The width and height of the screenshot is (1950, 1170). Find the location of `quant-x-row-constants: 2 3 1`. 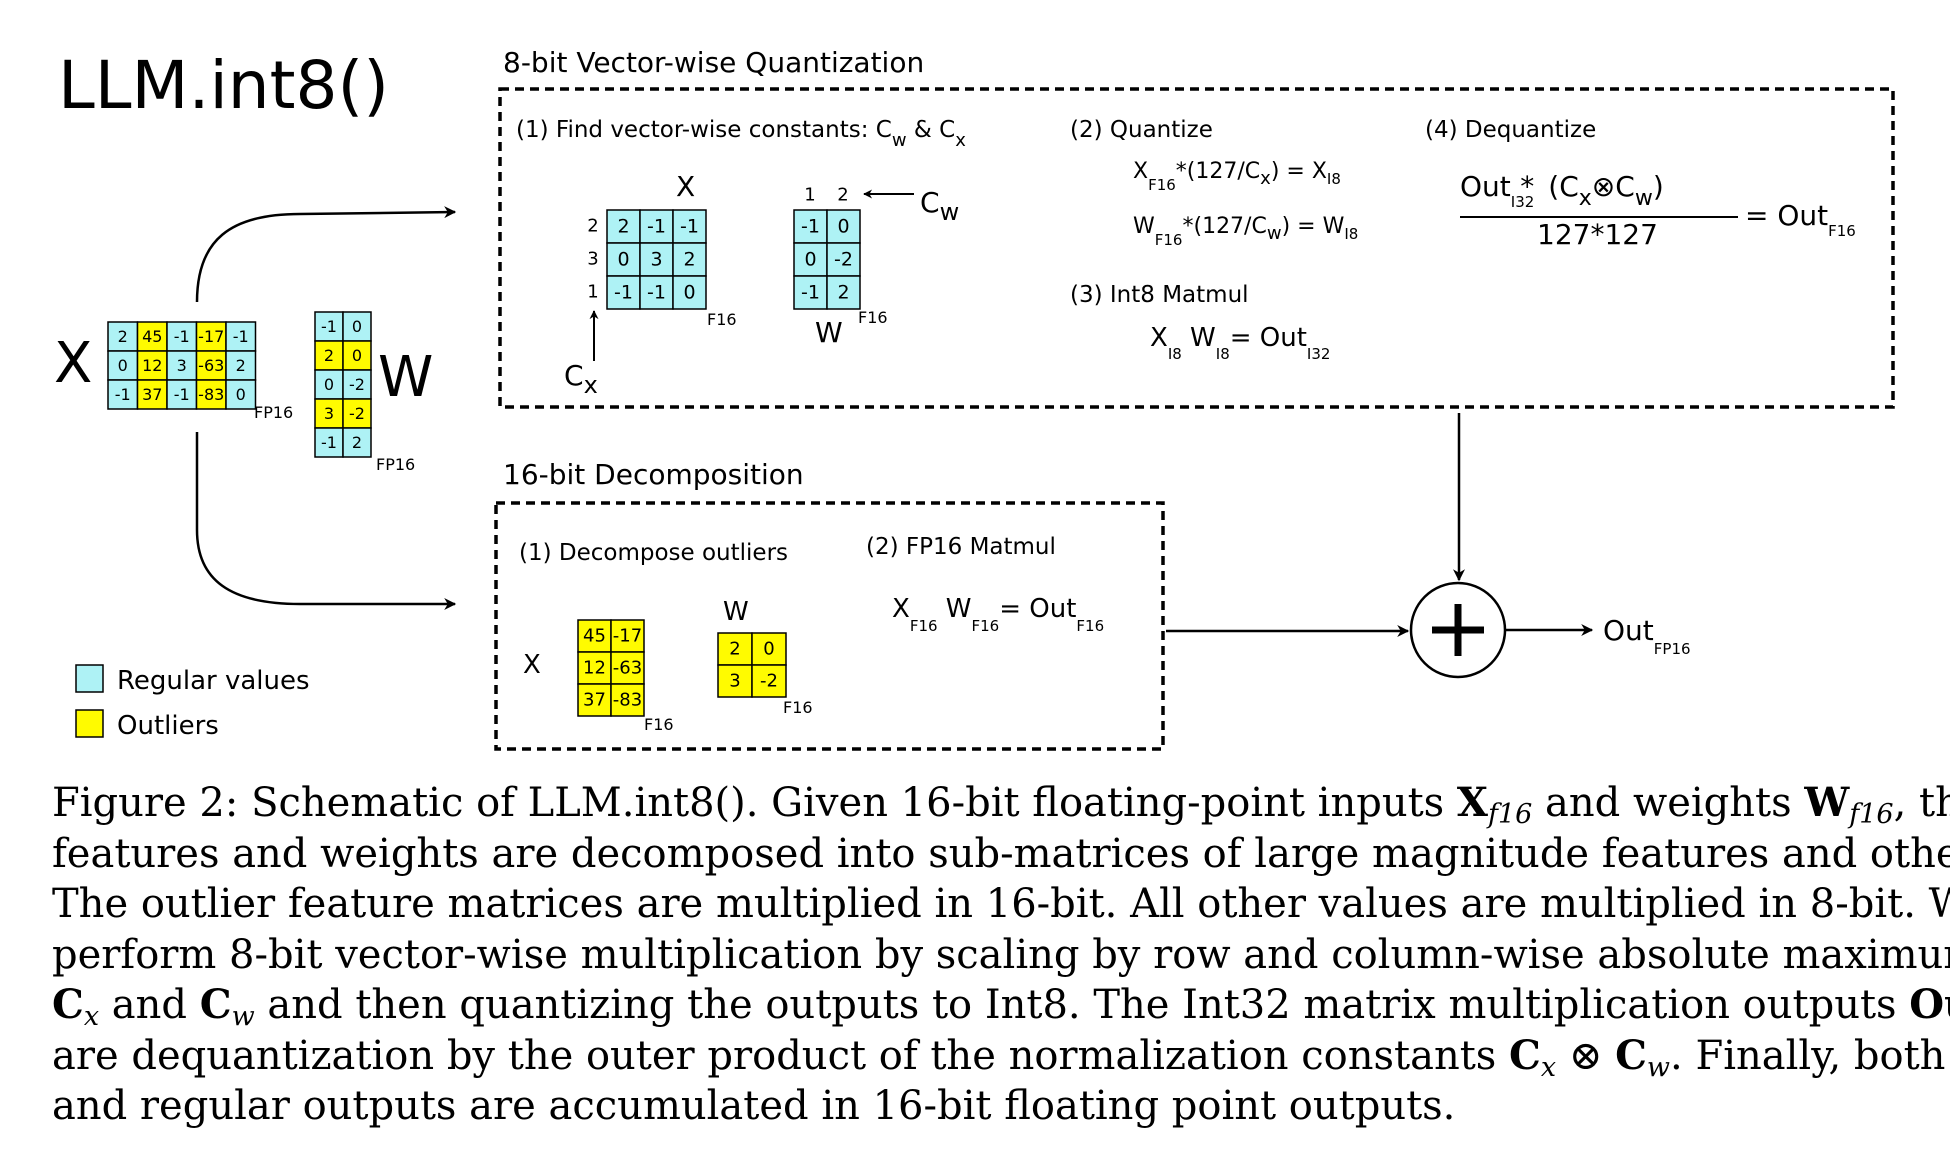

quant-x-row-constants: 2 3 1 is located at coordinates (592, 259).